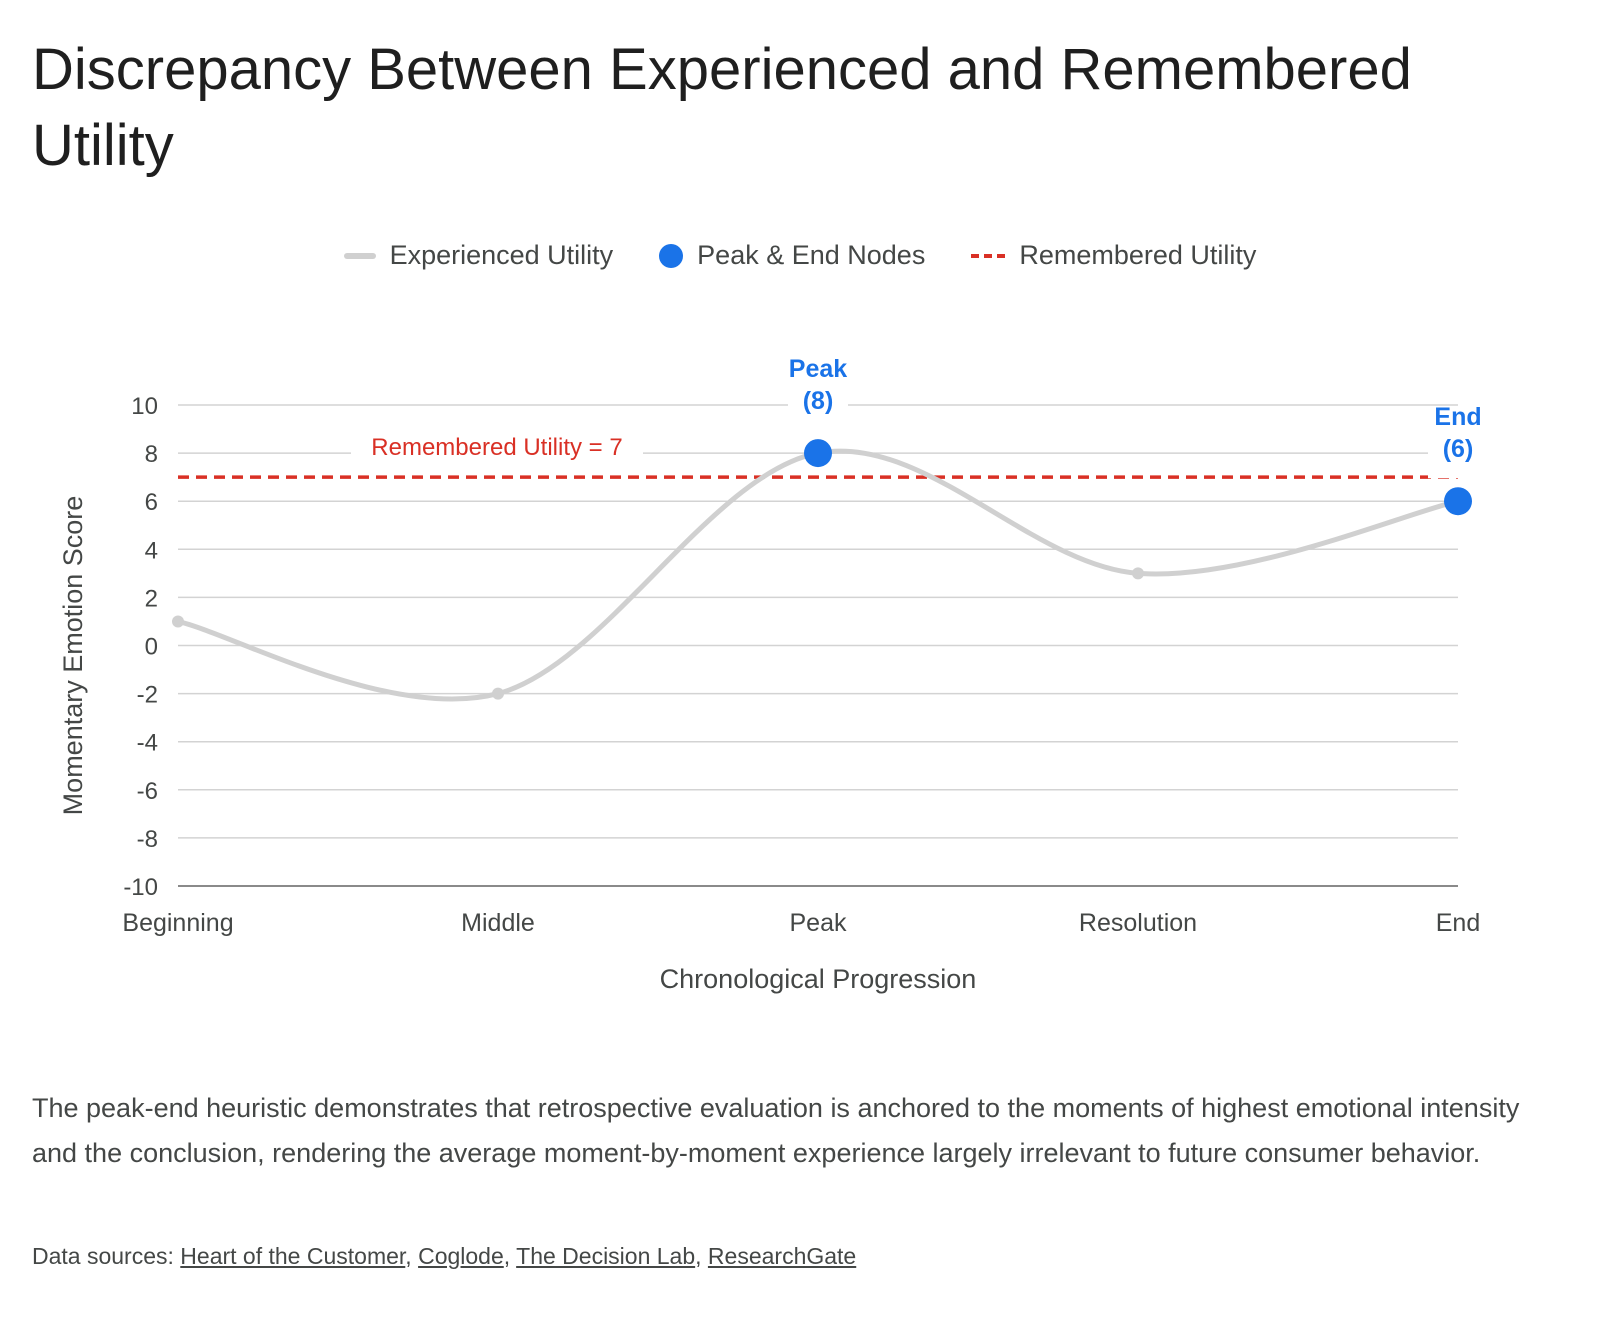  Describe the element at coordinates (501, 255) in the screenshot. I see `legend-label-experienced: Experienced Utility` at that location.